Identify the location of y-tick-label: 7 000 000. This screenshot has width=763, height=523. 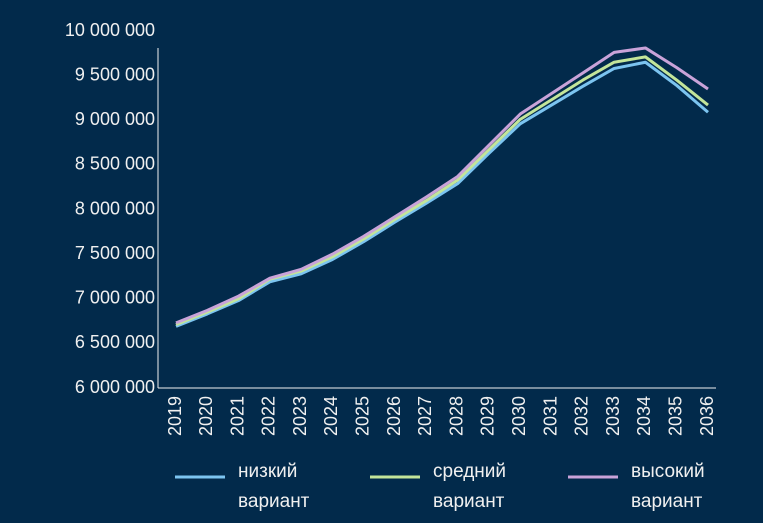
(115, 298).